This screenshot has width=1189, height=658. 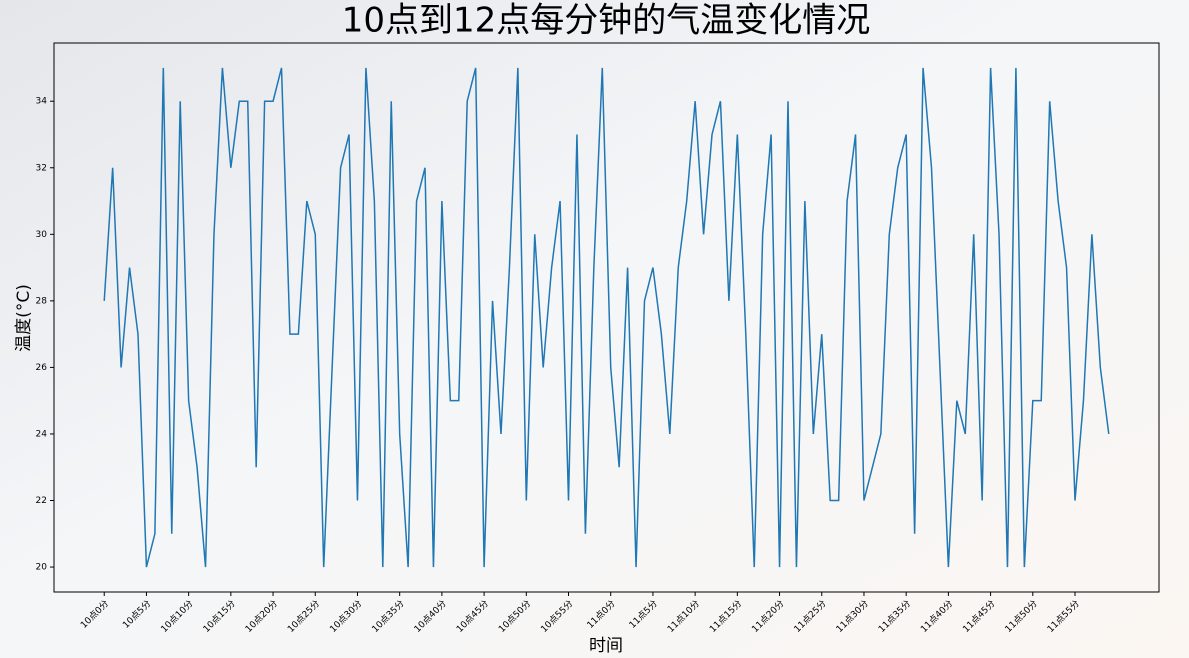 What do you see at coordinates (42, 301) in the screenshot?
I see `y-tick-label: 28` at bounding box center [42, 301].